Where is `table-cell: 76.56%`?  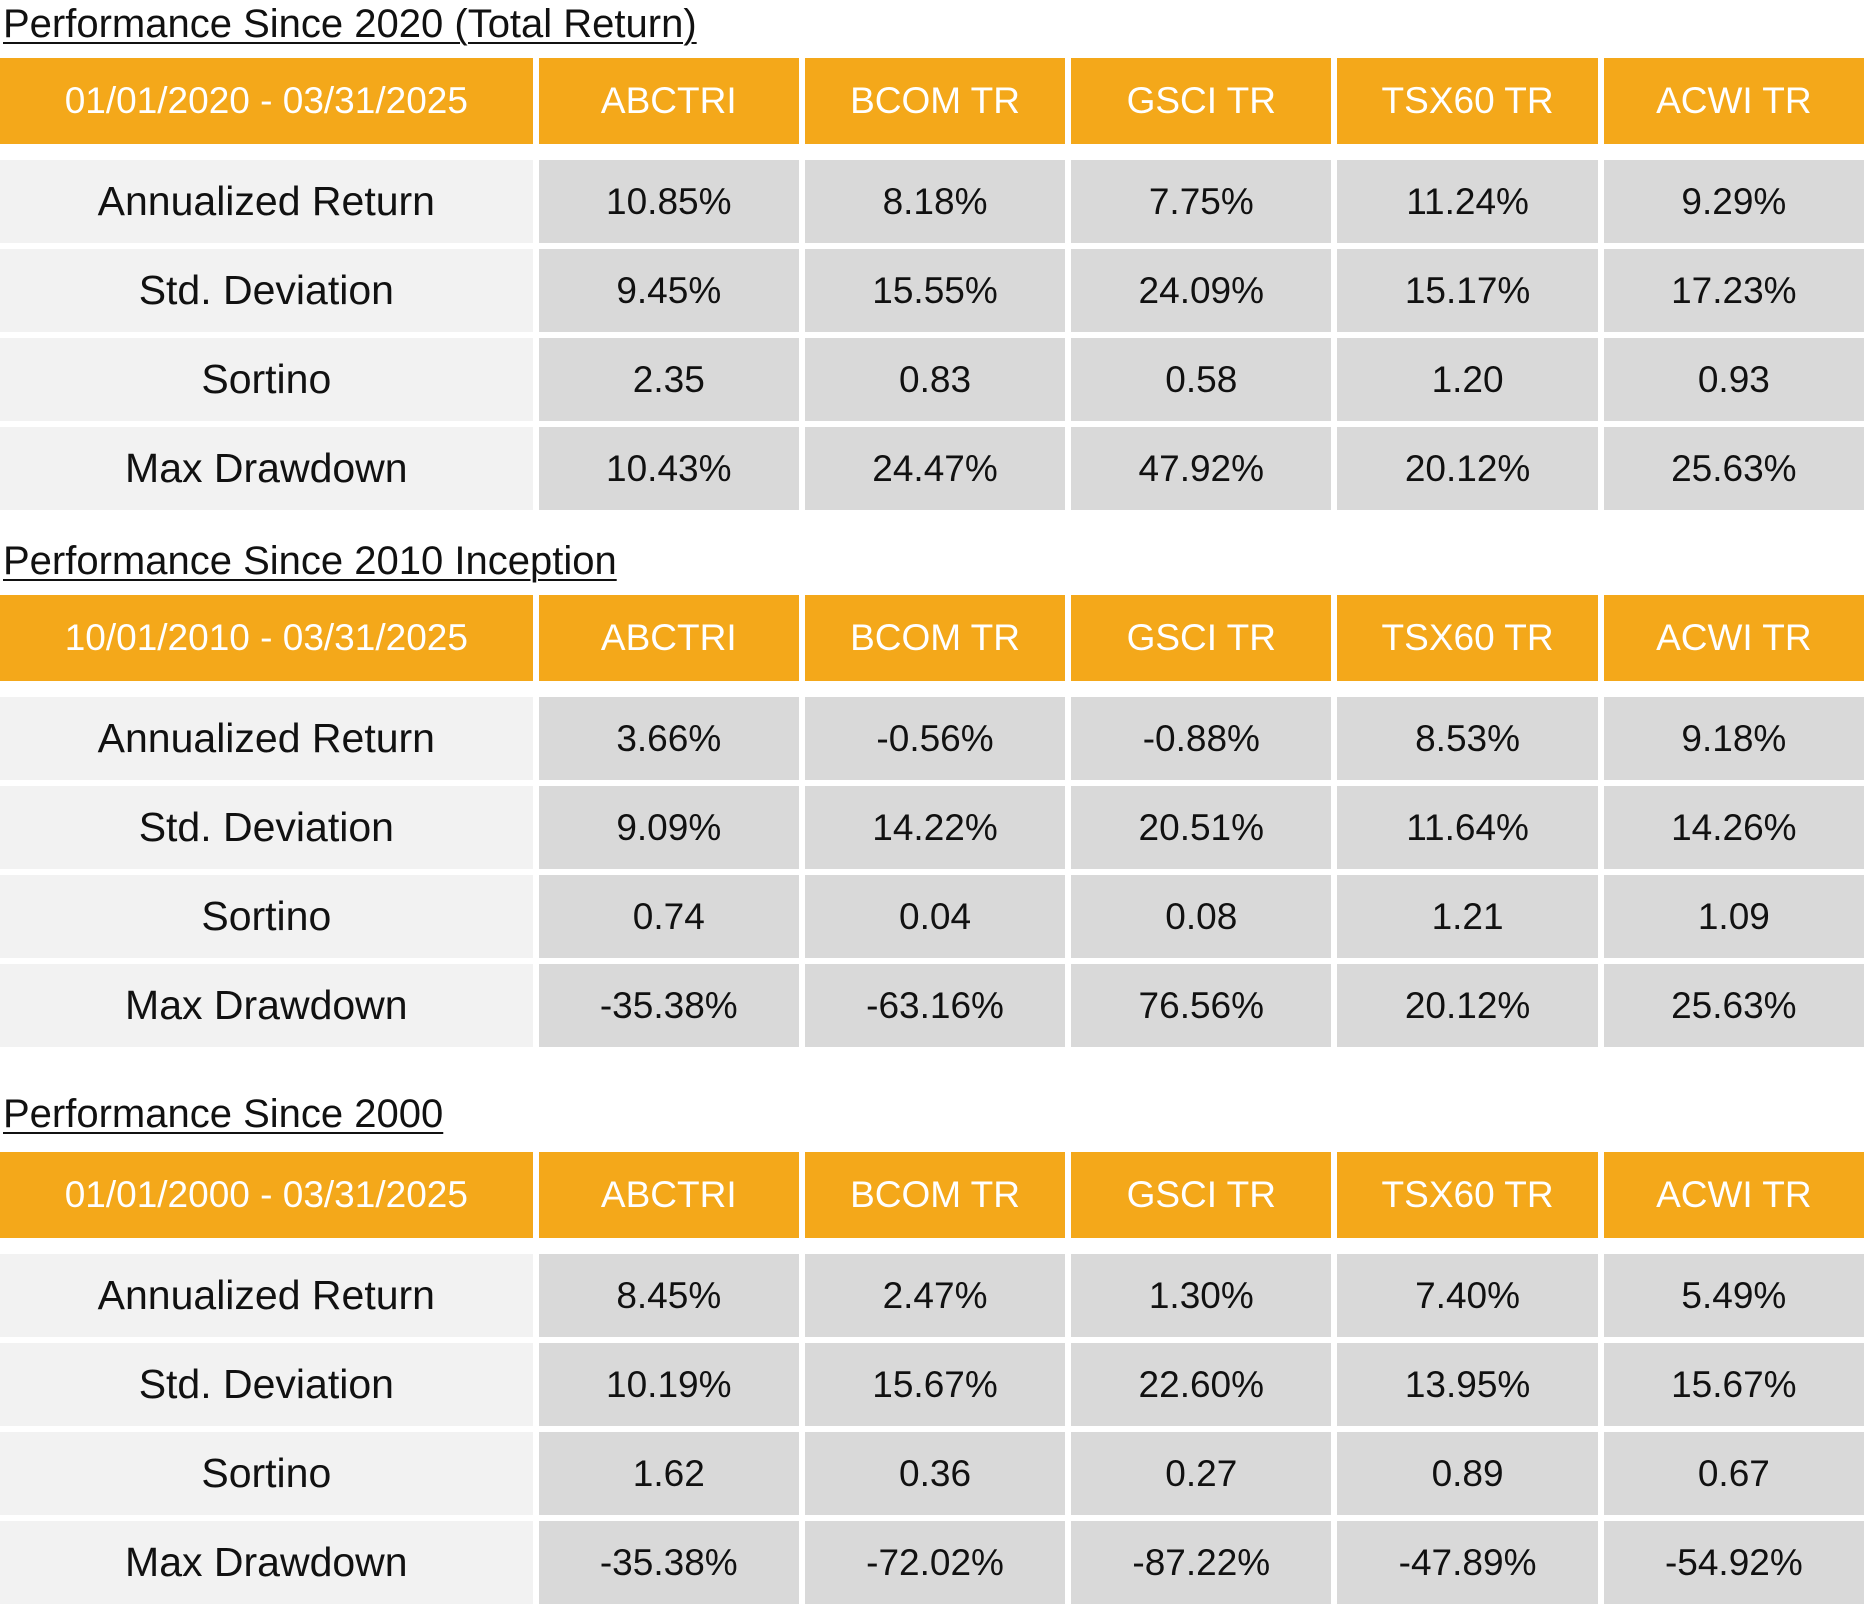 table-cell: 76.56% is located at coordinates (1201, 1005).